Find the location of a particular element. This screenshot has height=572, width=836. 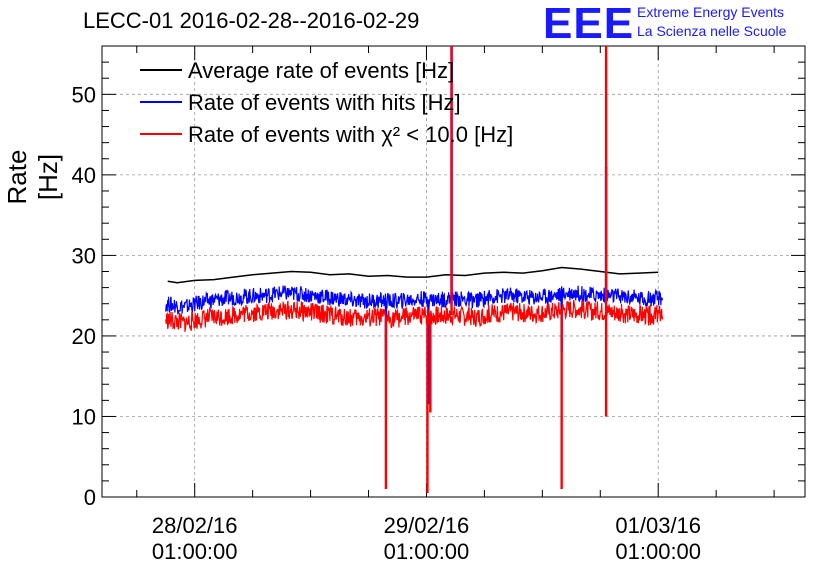

logo-subtitle-line1: Extreme Energy Events is located at coordinates (711, 12).